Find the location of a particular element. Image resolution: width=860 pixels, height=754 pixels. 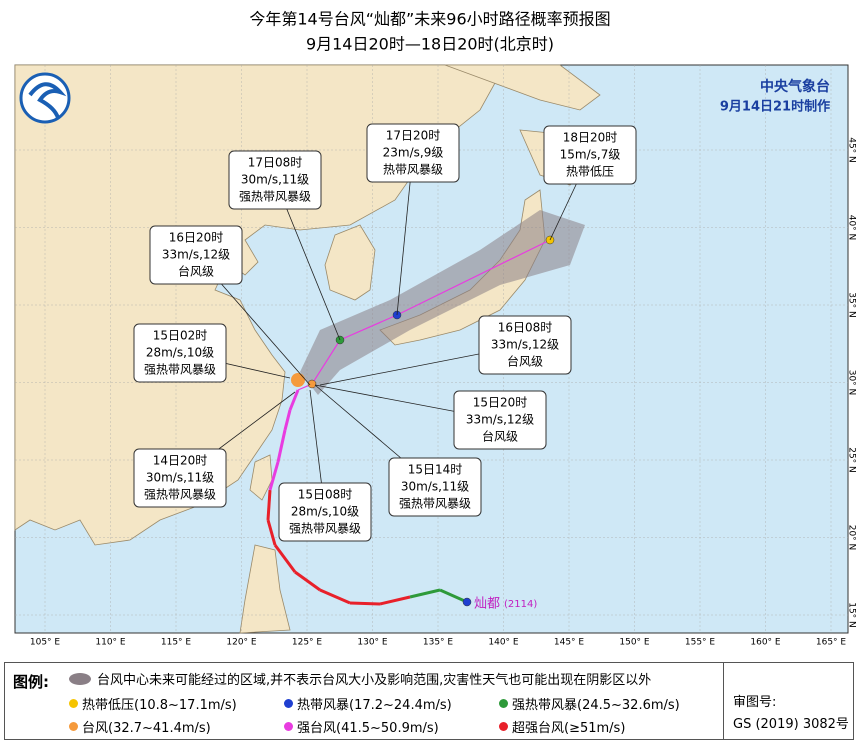

legend-item: 热带低压(10.8~17.1m/s) is located at coordinates (153, 703).